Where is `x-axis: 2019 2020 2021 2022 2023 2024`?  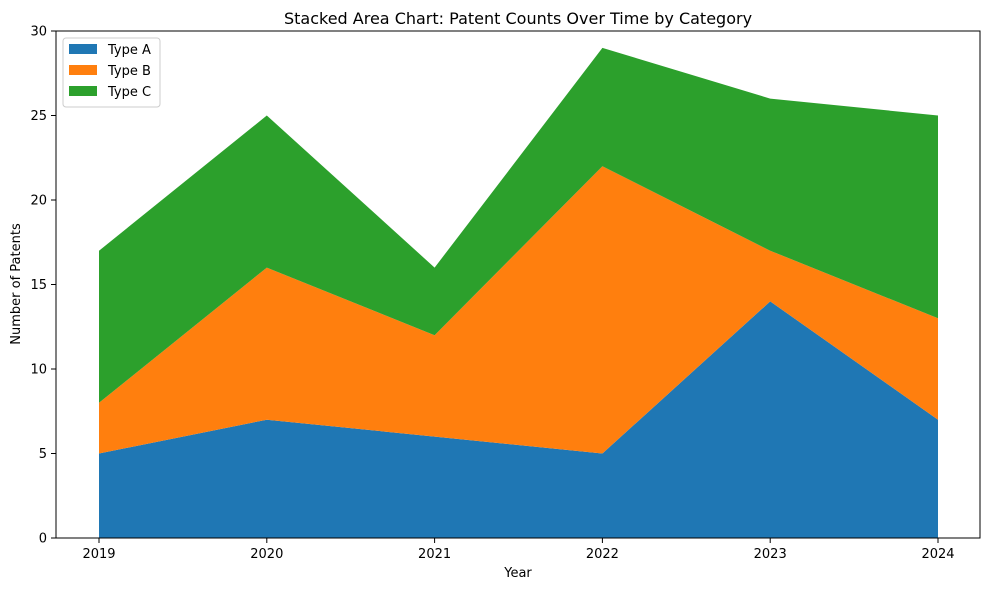
x-axis: 2019 2020 2021 2022 2023 2024 is located at coordinates (518, 550).